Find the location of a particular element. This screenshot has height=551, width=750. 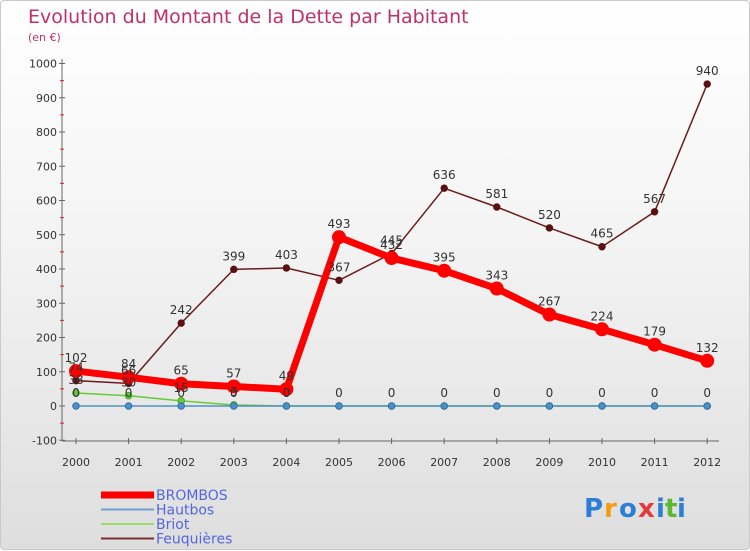

legend-label: Feuquières is located at coordinates (194, 540).